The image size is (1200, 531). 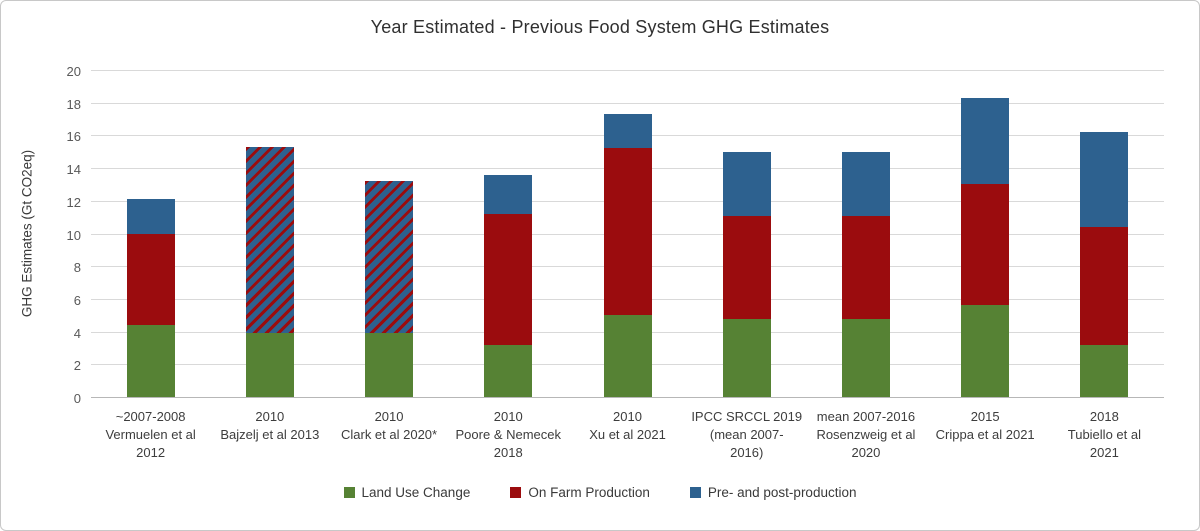 What do you see at coordinates (73, 202) in the screenshot?
I see `y-tick-label: 12` at bounding box center [73, 202].